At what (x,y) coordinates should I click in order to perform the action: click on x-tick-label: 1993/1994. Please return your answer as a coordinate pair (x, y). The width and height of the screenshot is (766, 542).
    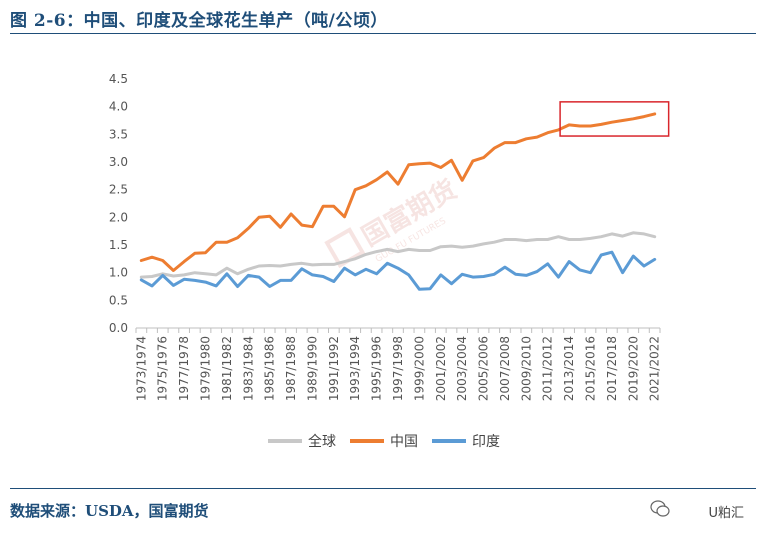
    Looking at the image, I should click on (355, 368).